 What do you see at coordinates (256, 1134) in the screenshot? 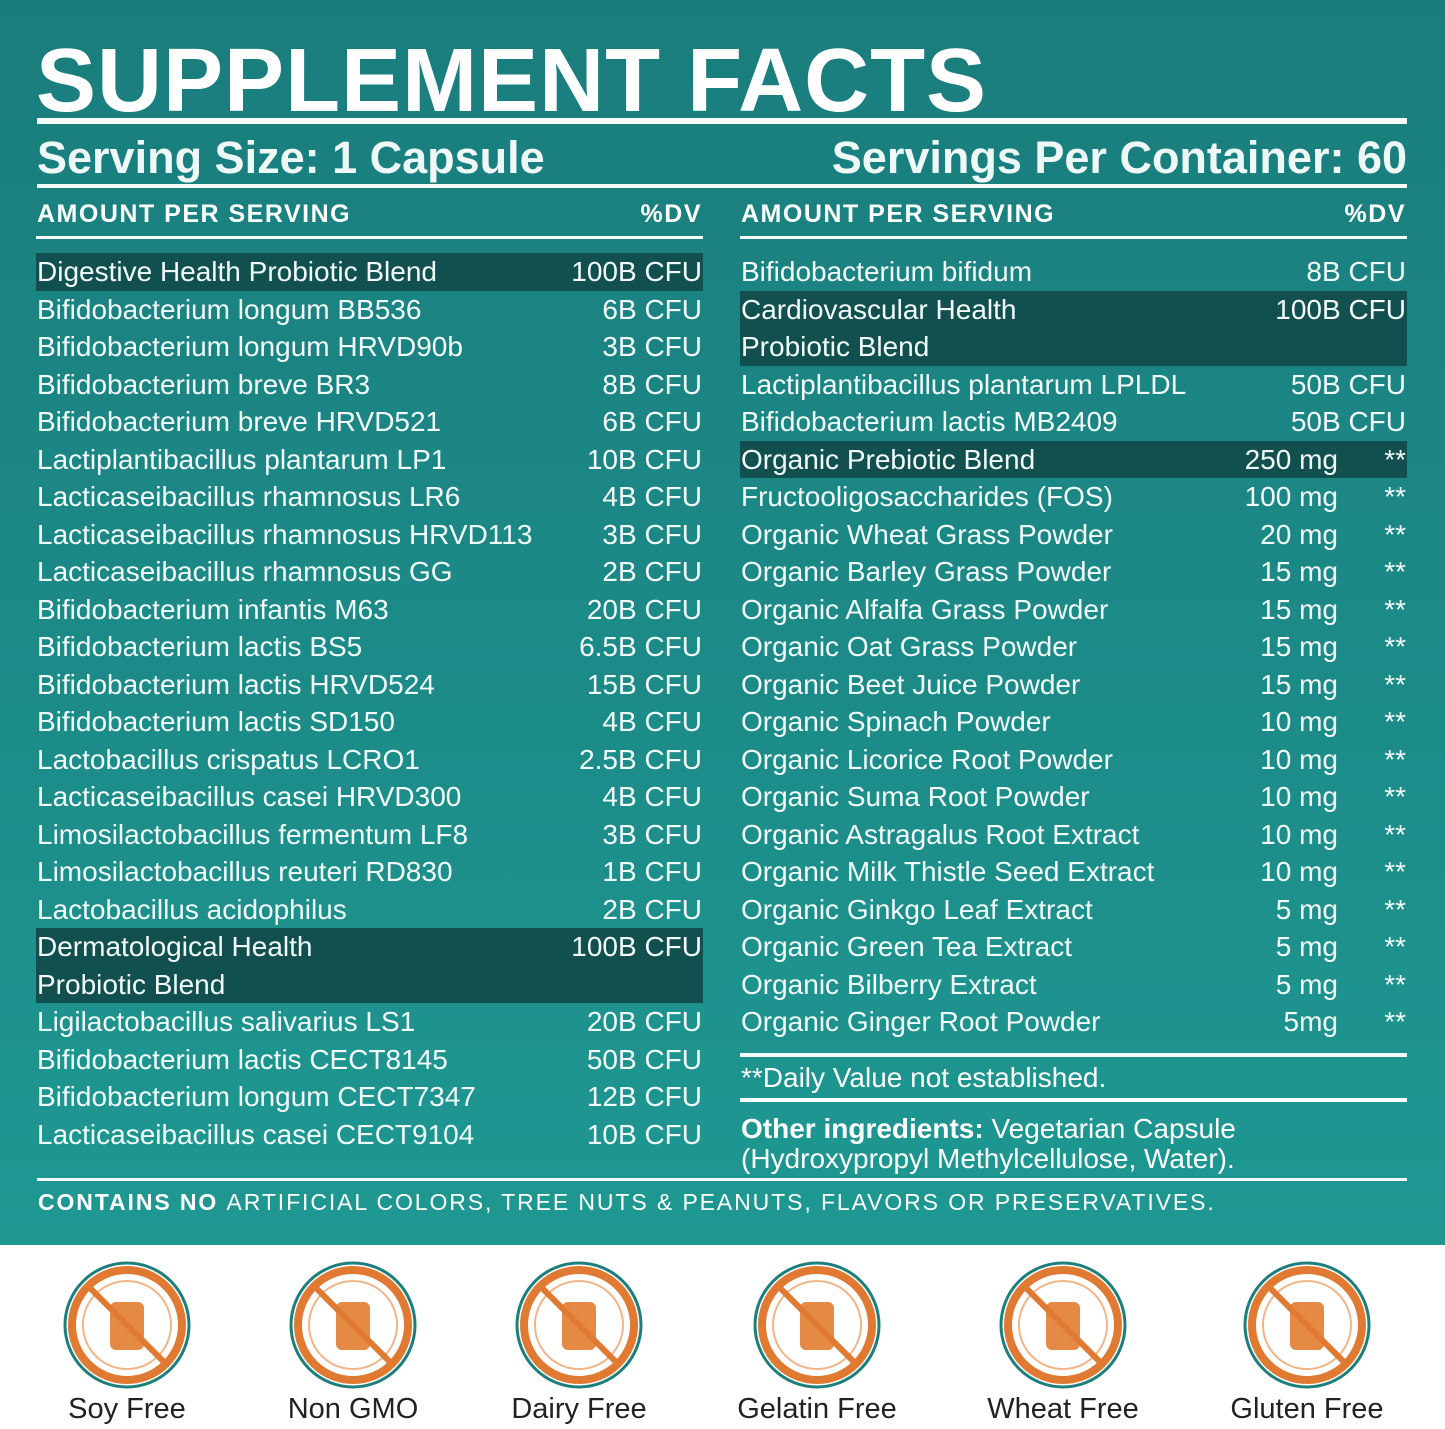
I see `ingredient-name: Lacticaseibacillus casei CECT9104` at bounding box center [256, 1134].